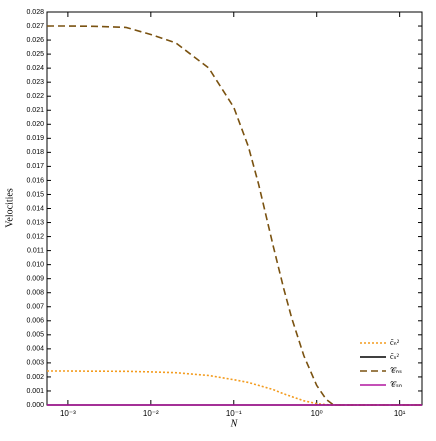 The width and height of the screenshot is (436, 441). What do you see at coordinates (35, 391) in the screenshot?
I see `y-tick-label: 0.001` at bounding box center [35, 391].